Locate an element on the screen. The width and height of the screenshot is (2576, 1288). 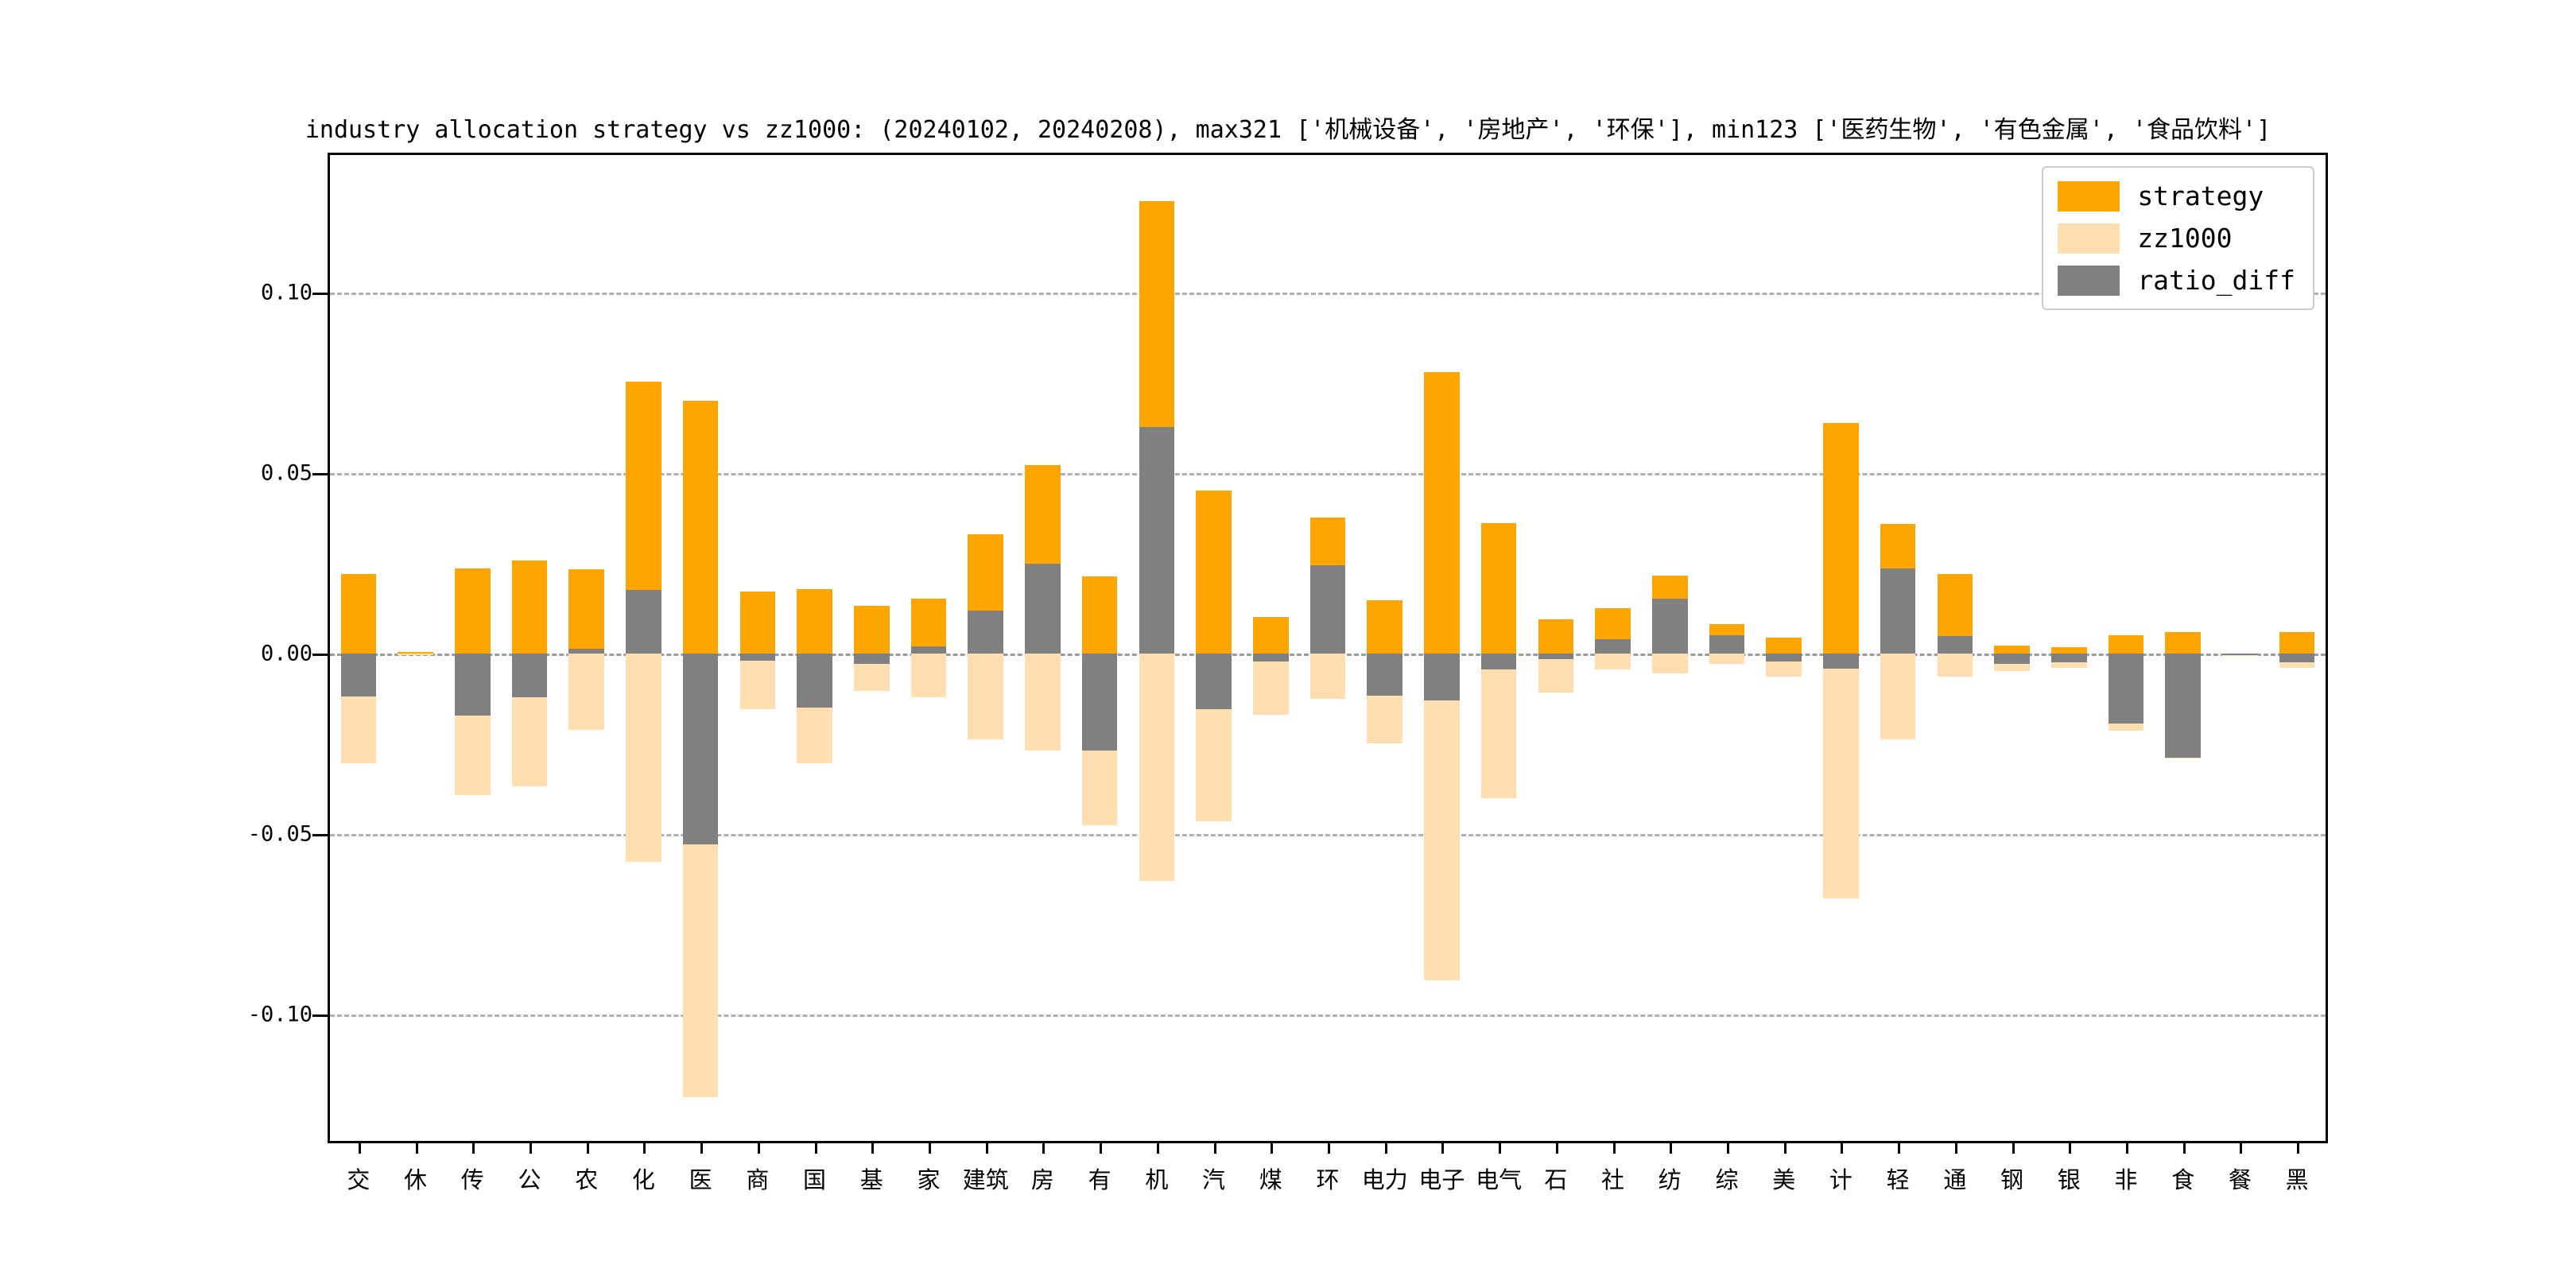
x-axis-label-3: 公 is located at coordinates (529, 1179).